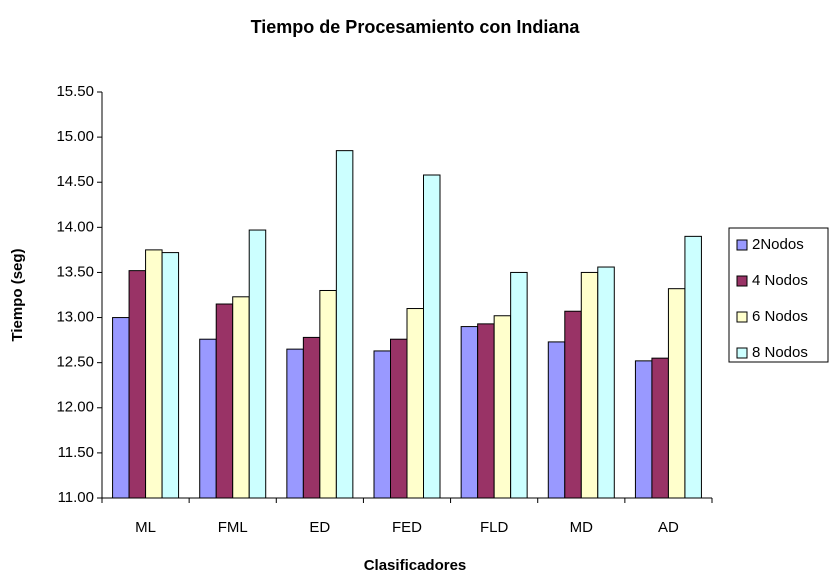 The width and height of the screenshot is (830, 575). Describe the element at coordinates (780, 280) in the screenshot. I see `legend-label: 4 Nodos` at that location.